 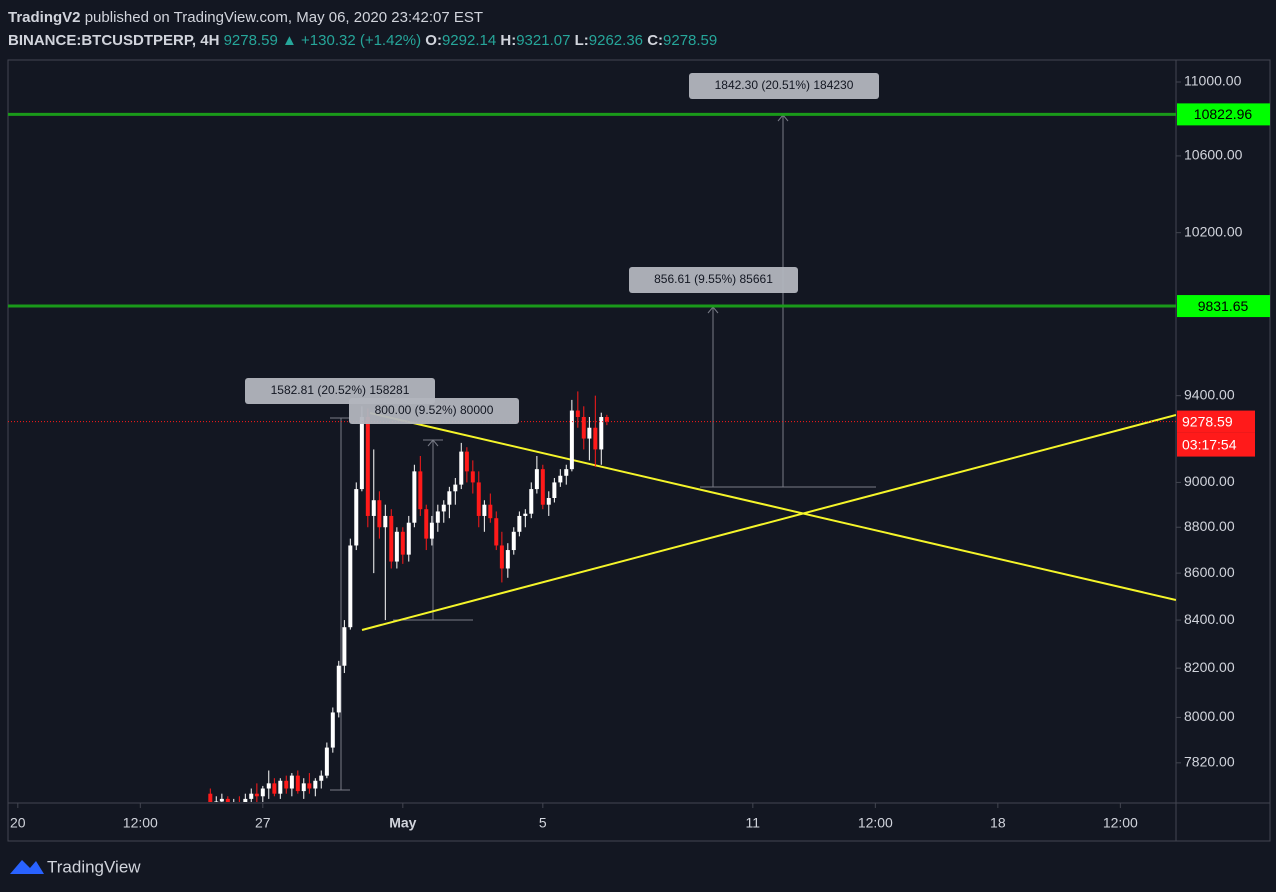 What do you see at coordinates (289, 40) in the screenshot?
I see `up-arrow: ▲` at bounding box center [289, 40].